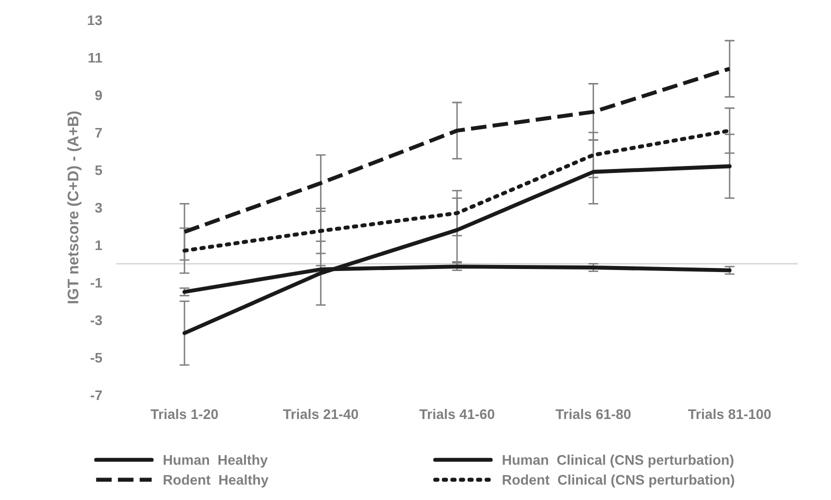  Describe the element at coordinates (184, 414) in the screenshot. I see `x-tick-label: Trials 1-20` at that location.